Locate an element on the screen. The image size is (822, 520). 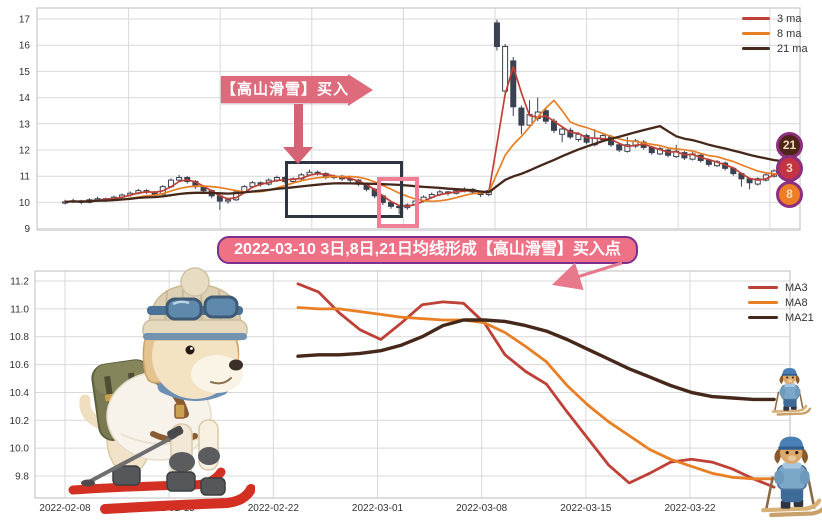
legend-label: 8 ma is located at coordinates (789, 33).